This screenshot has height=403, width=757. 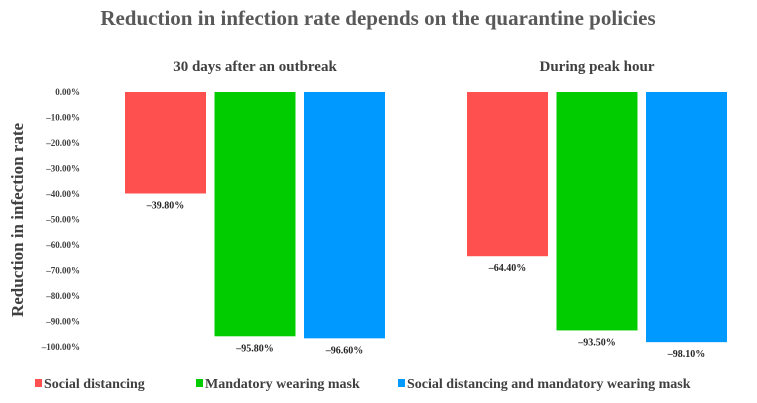 What do you see at coordinates (62, 169) in the screenshot?
I see `y-tick-label: –30.00%` at bounding box center [62, 169].